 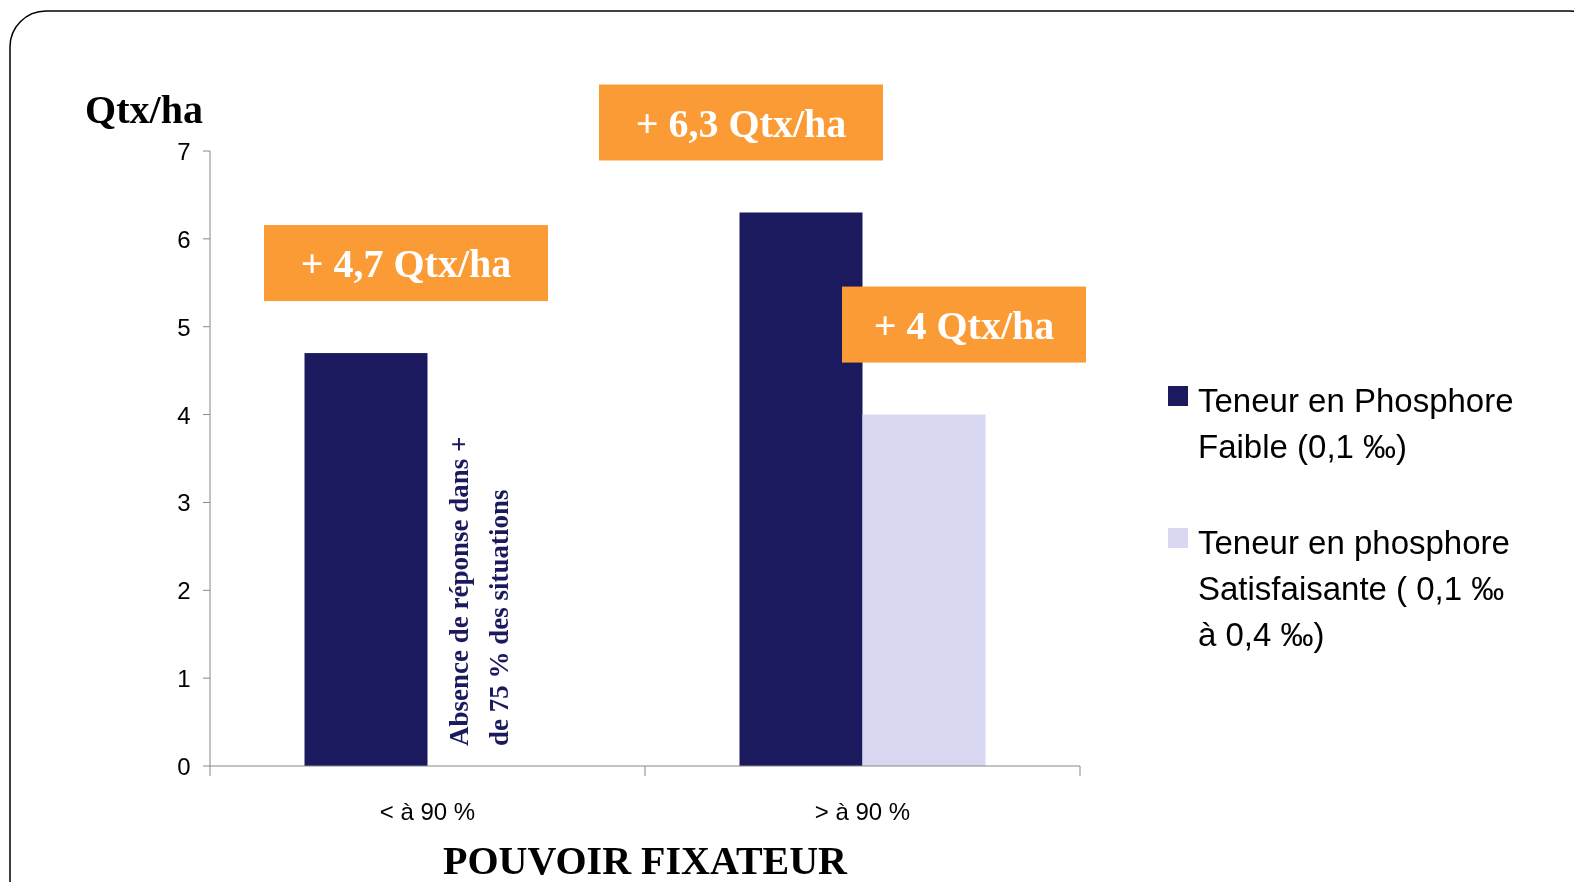 What do you see at coordinates (184, 239) in the screenshot?
I see `y-tick-label: 6` at bounding box center [184, 239].